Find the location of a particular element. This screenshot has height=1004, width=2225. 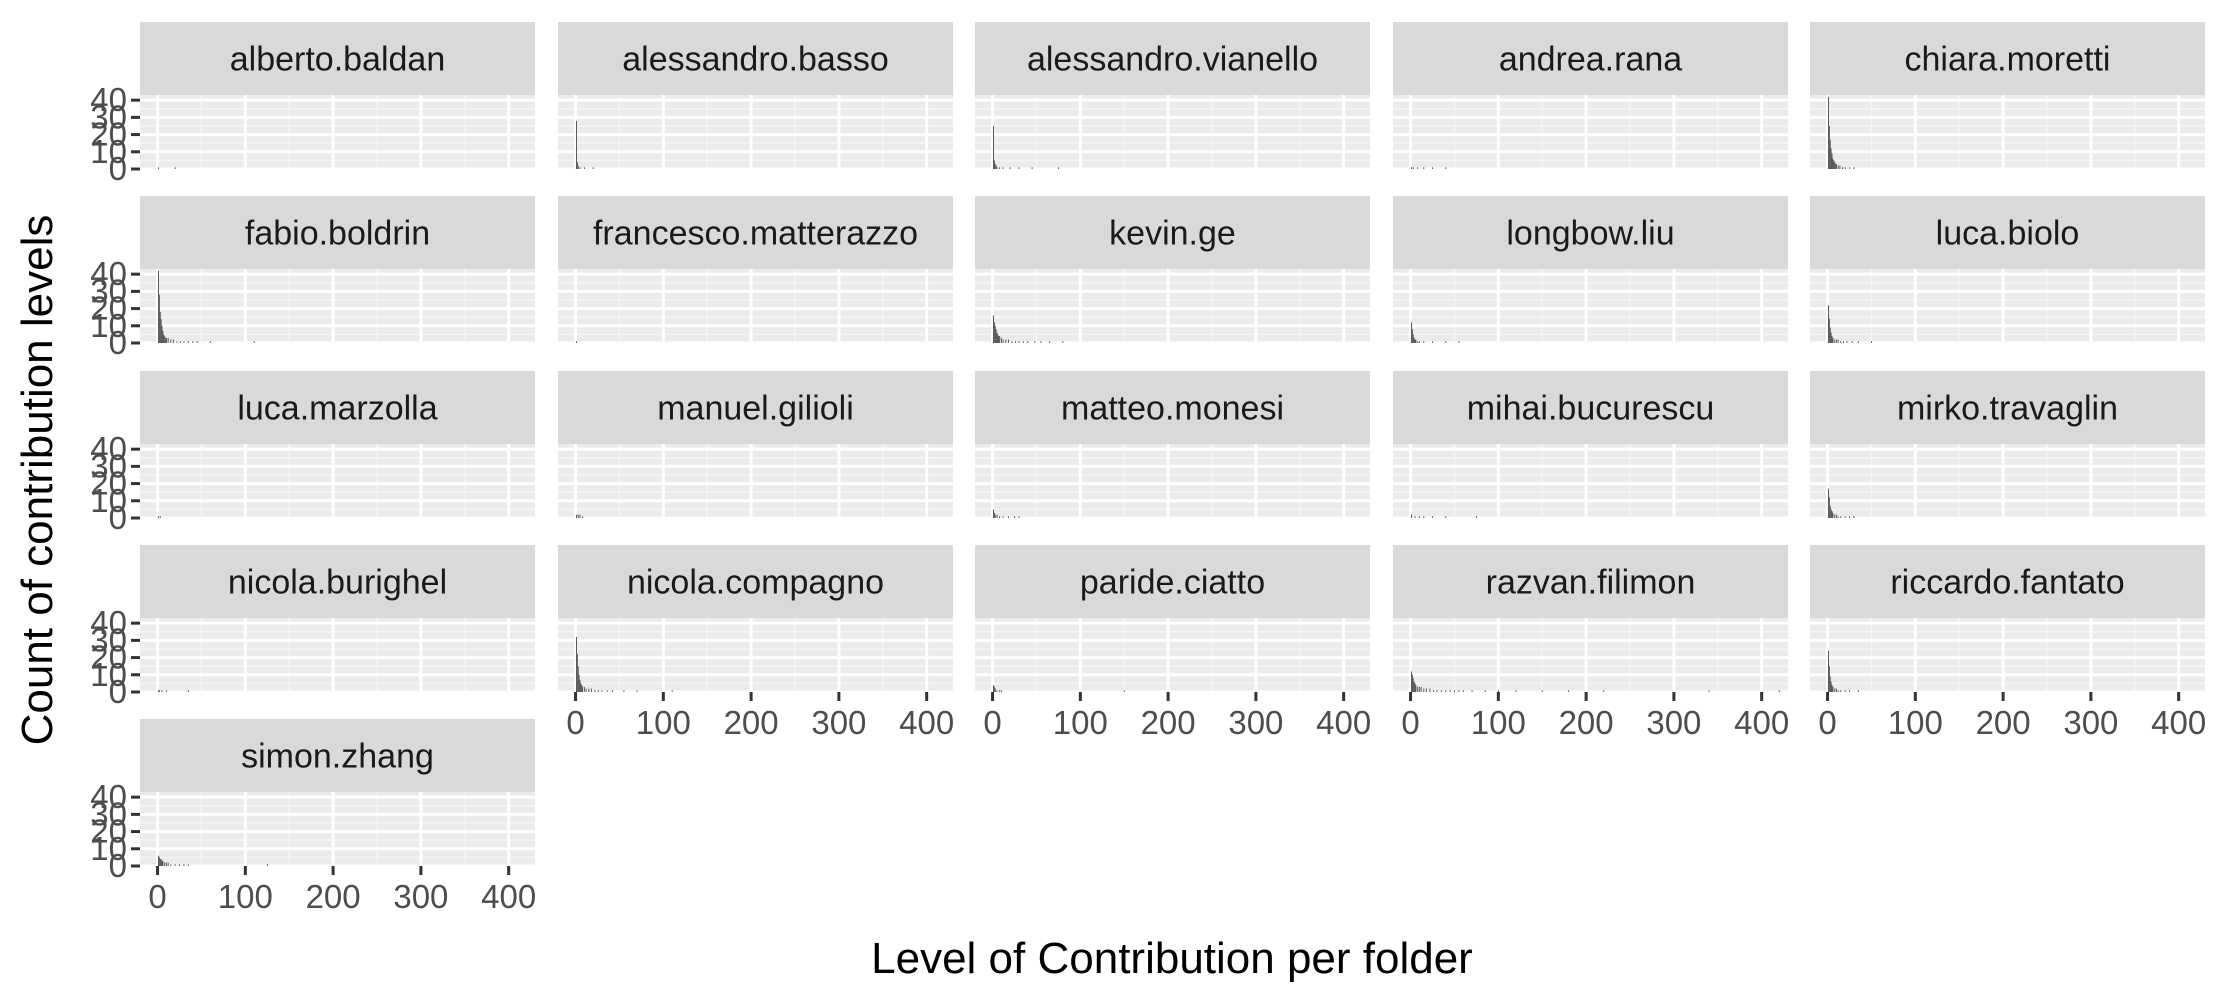

x-tick-label: 100 is located at coordinates (663, 722).